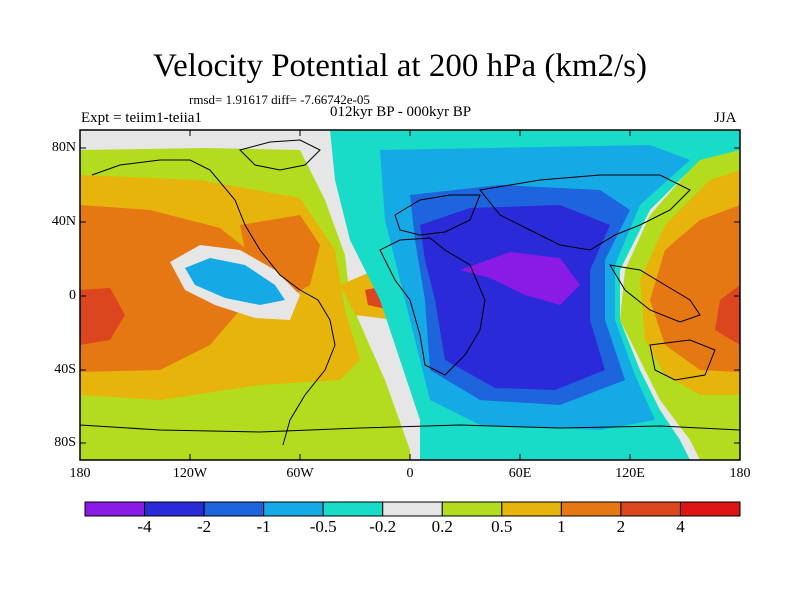  I want to click on colorbar-label: 0.2, so click(442, 526).